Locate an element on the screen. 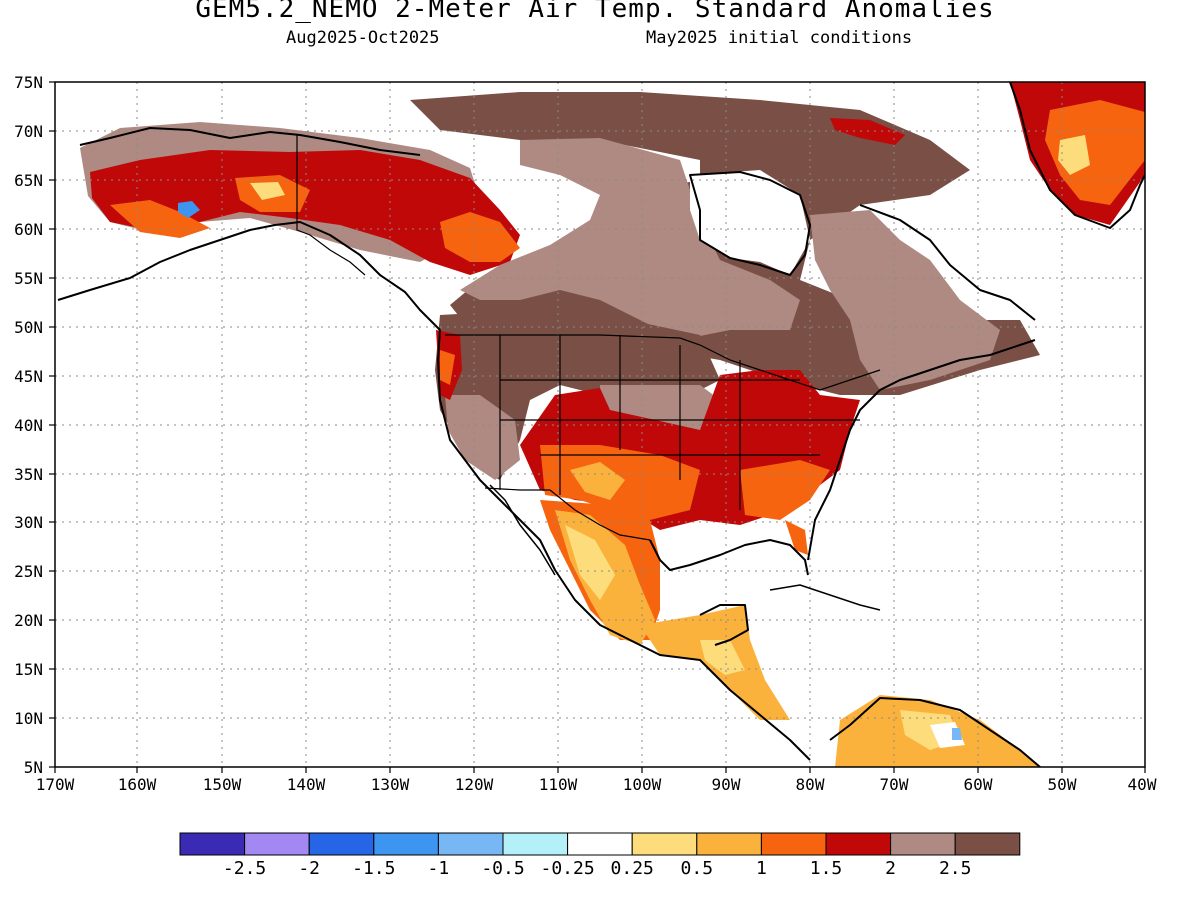 The height and width of the screenshot is (900, 1200). lon-label: 170W is located at coordinates (55, 784).